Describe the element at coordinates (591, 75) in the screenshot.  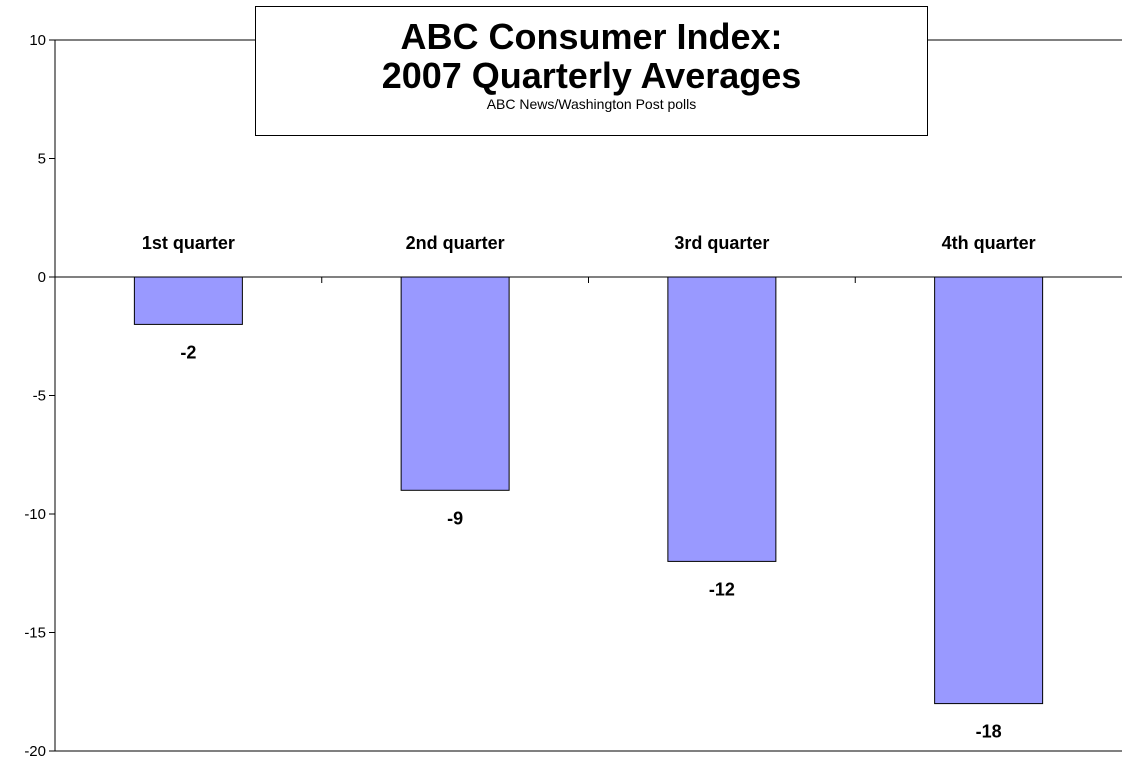
I see `chart-title-line-2: 2007 Quarterly Averages` at that location.